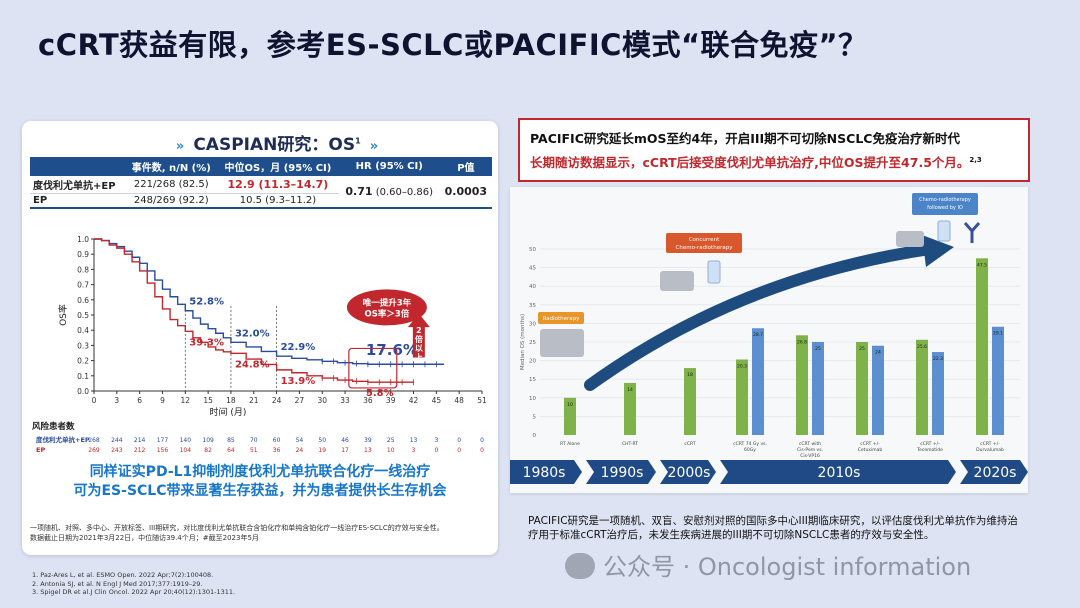 This screenshot has height=608, width=1080. Describe the element at coordinates (53, 426) in the screenshot. I see `risk-table-title: 风险患者数` at that location.